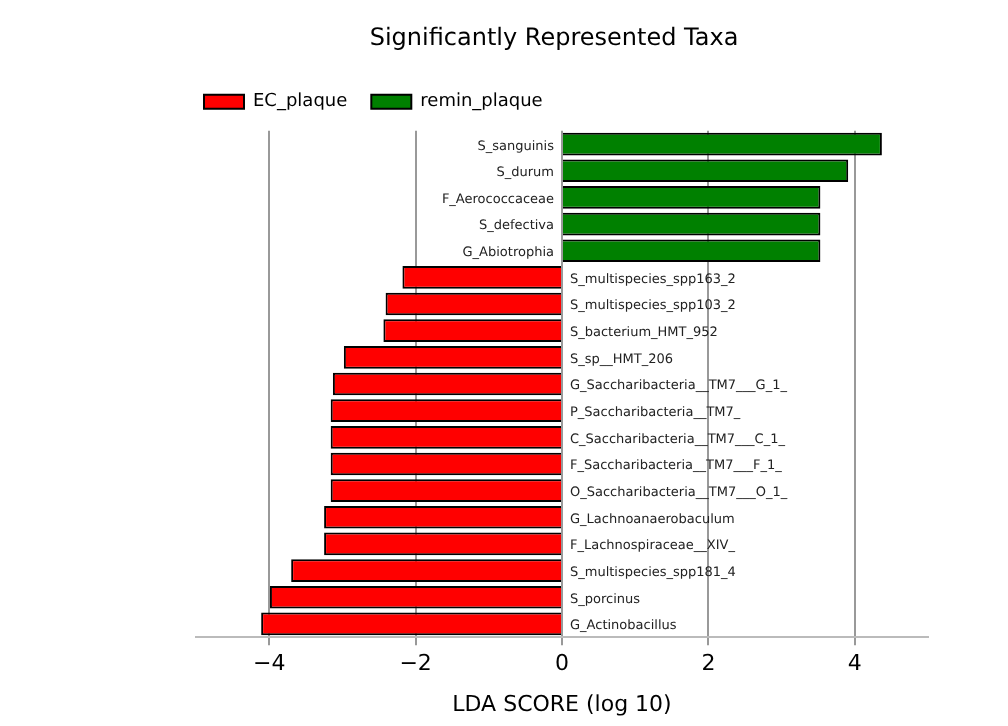 This screenshot has width=1008, height=726. What do you see at coordinates (708, 663) in the screenshot?
I see `x-tick-label: 2` at bounding box center [708, 663].